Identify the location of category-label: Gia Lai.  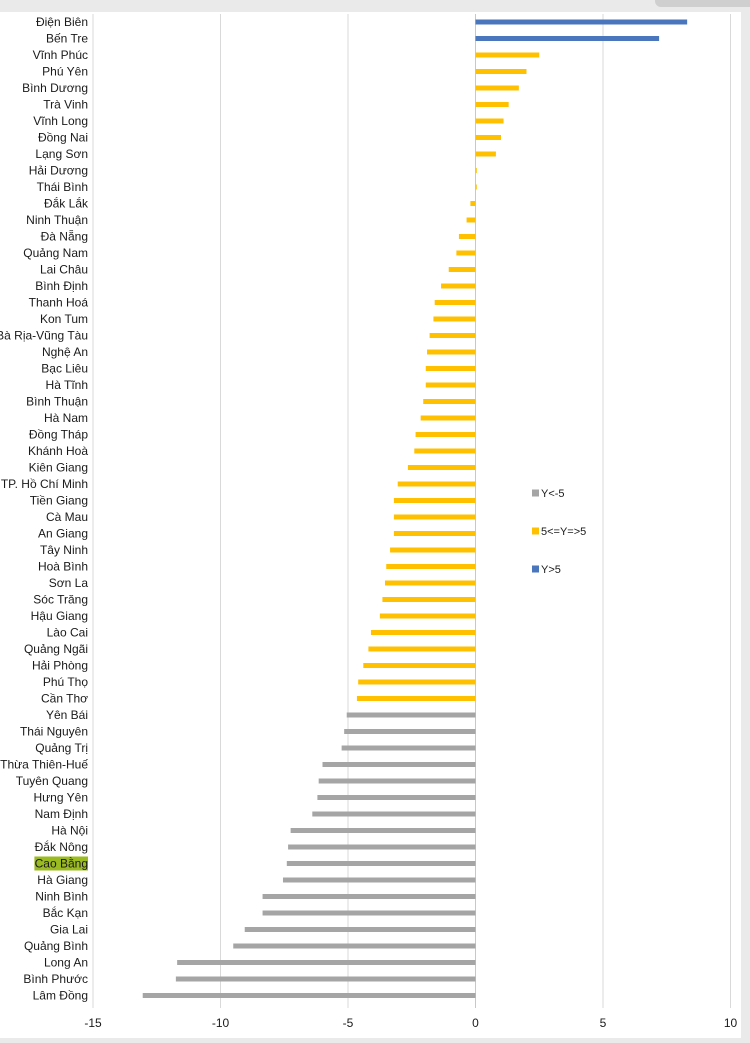
(69, 930).